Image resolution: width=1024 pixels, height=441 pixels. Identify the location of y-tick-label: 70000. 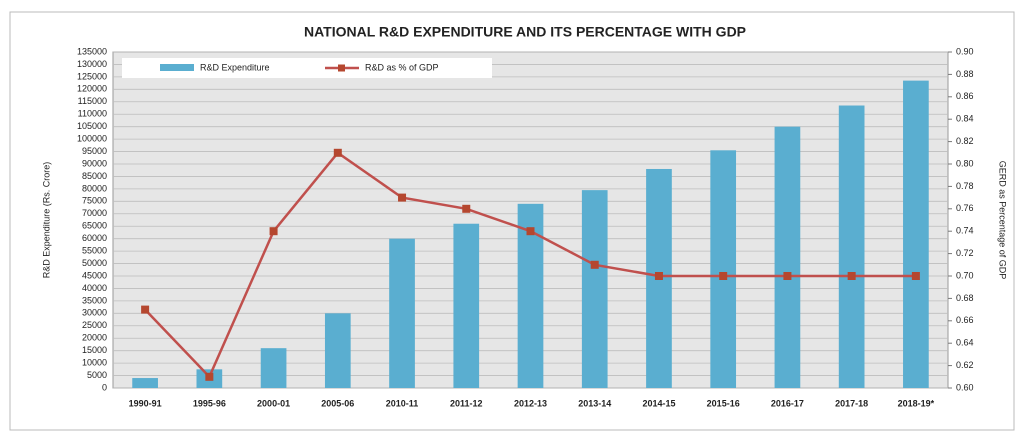
(94, 213).